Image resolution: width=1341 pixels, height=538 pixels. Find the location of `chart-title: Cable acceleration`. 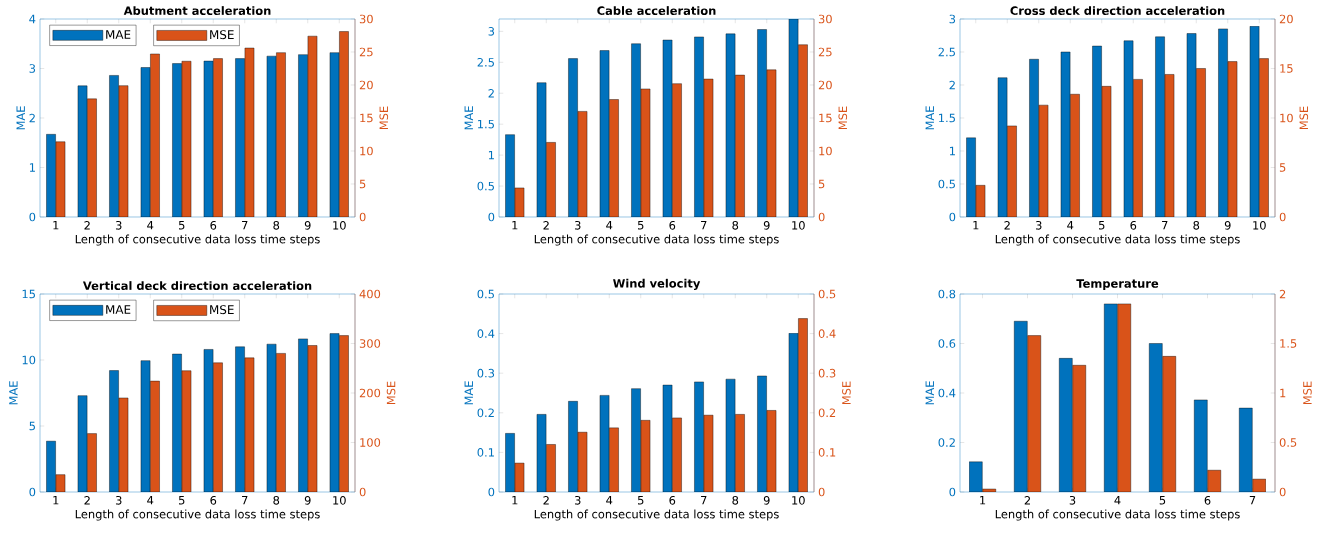

chart-title: Cable acceleration is located at coordinates (656, 10).